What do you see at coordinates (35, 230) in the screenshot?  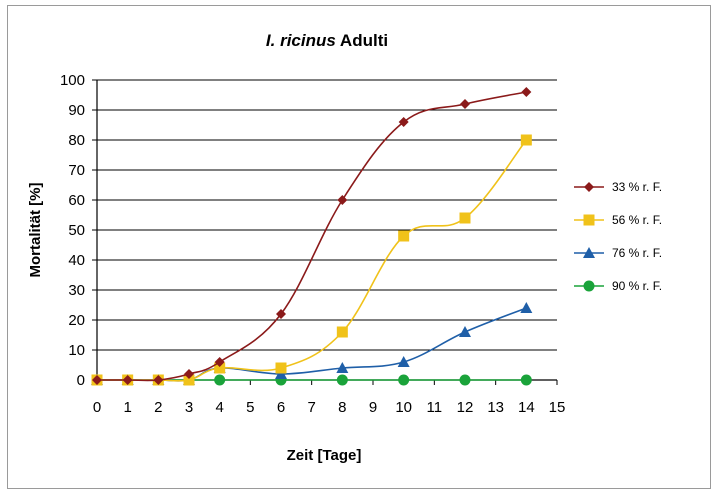 I see `y-axis-label: Mortalität [%]` at bounding box center [35, 230].